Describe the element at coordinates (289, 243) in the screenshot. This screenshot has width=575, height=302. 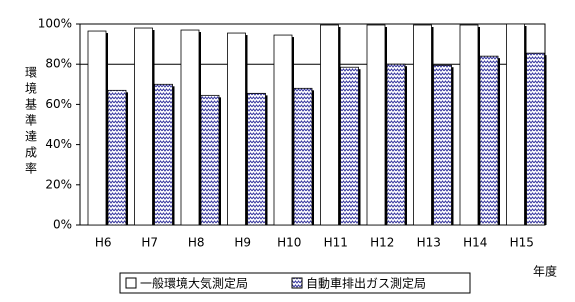
I see `x-tick-label: H10` at that location.